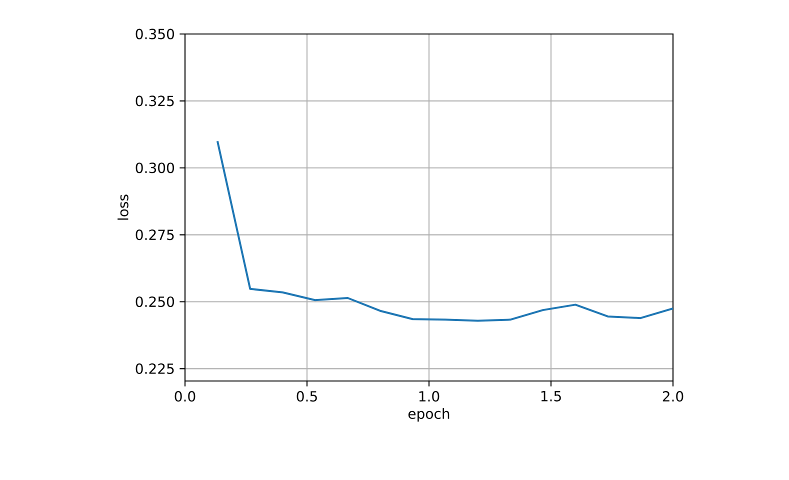 The image size is (789, 480). What do you see at coordinates (673, 396) in the screenshot?
I see `x-tick-label: 2.0` at bounding box center [673, 396].